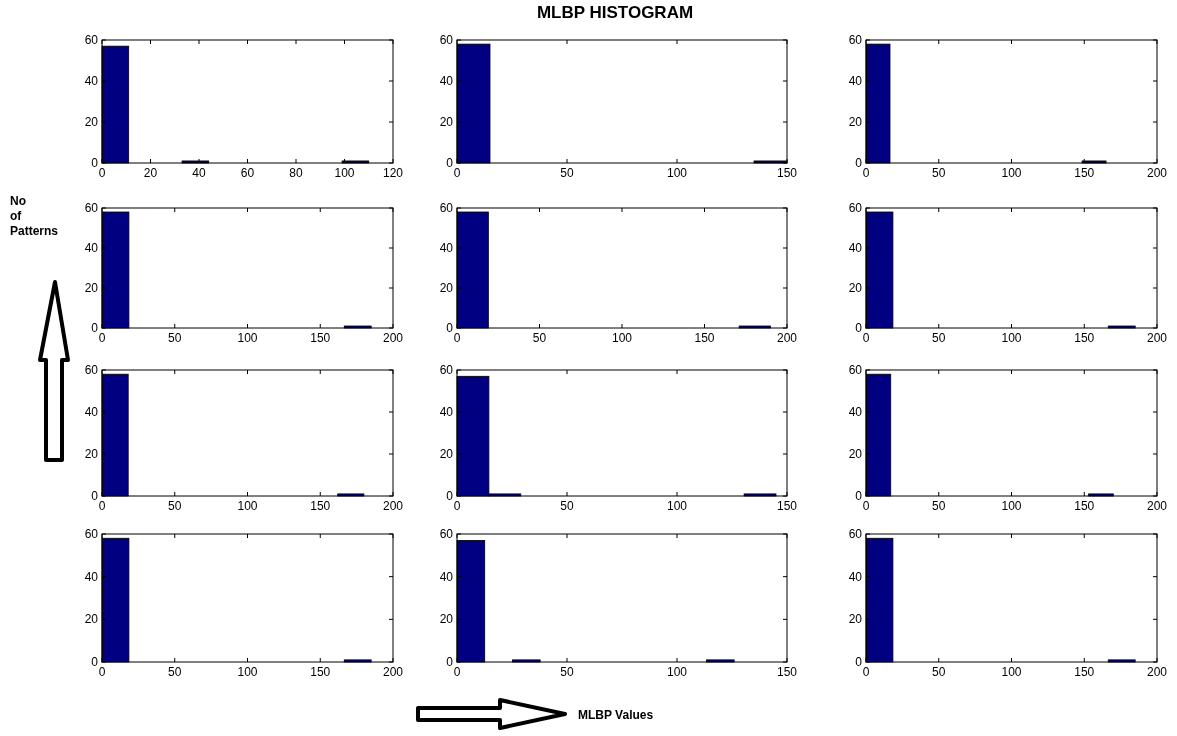 The height and width of the screenshot is (736, 1177). What do you see at coordinates (393, 173) in the screenshot?
I see `x-tick-label: 120` at bounding box center [393, 173].